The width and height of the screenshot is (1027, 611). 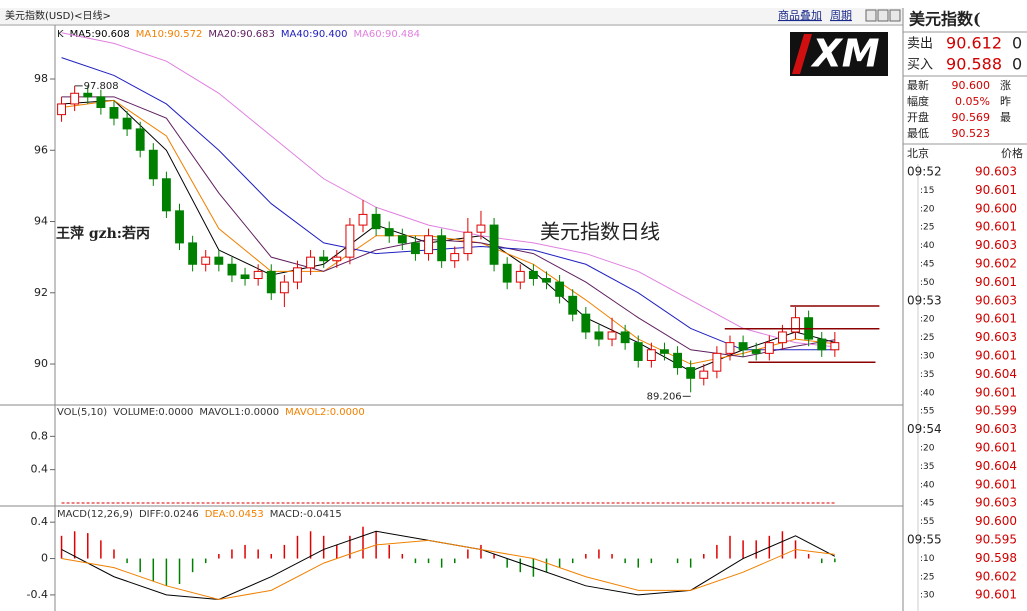 What do you see at coordinates (451, 16) in the screenshot?
I see `top-bar` at bounding box center [451, 16].